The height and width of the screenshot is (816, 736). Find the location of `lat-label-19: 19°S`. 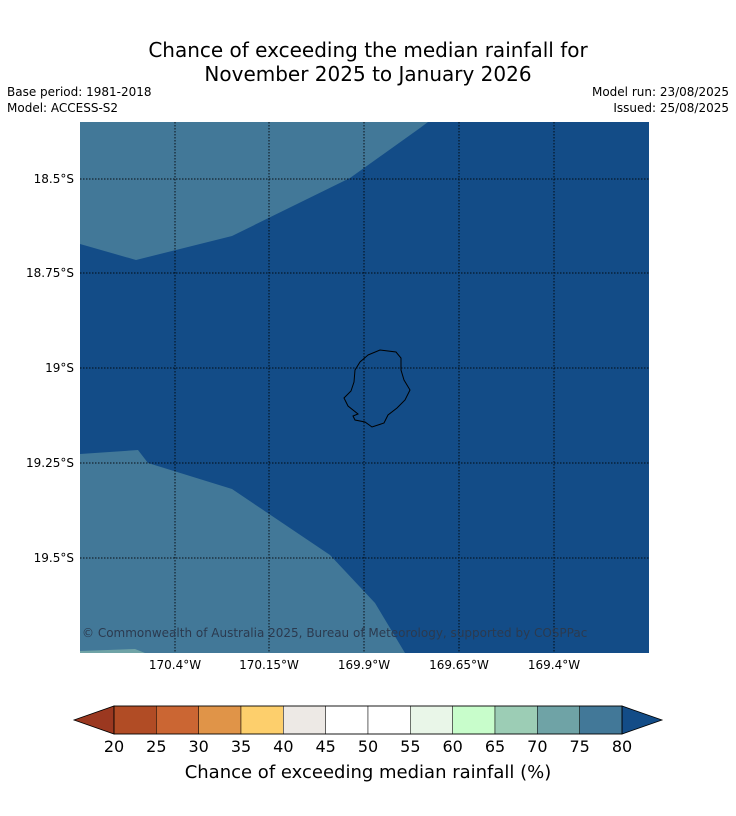

lat-label-19: 19°S is located at coordinates (59, 368).